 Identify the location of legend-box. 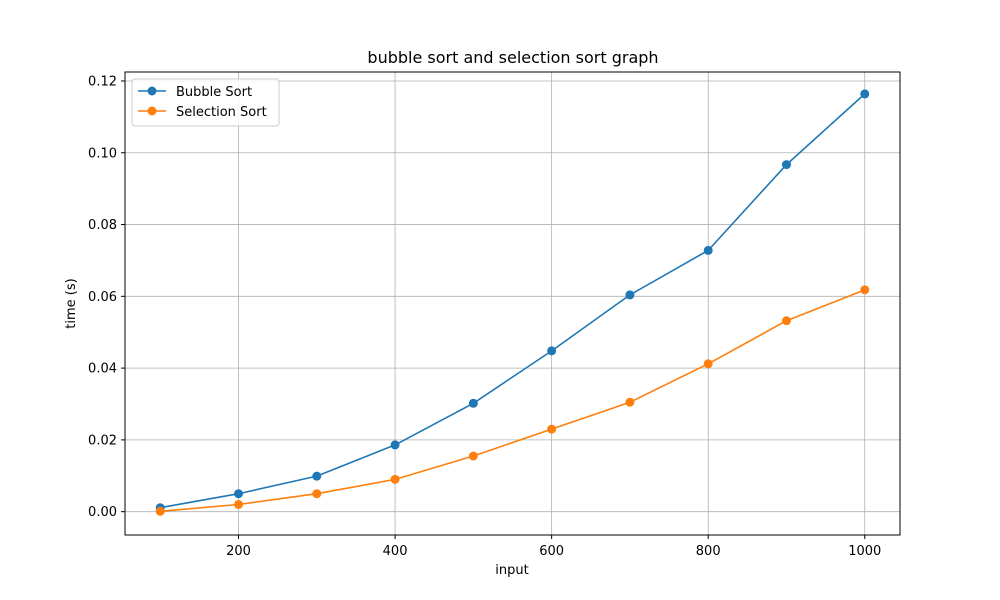
(205, 102).